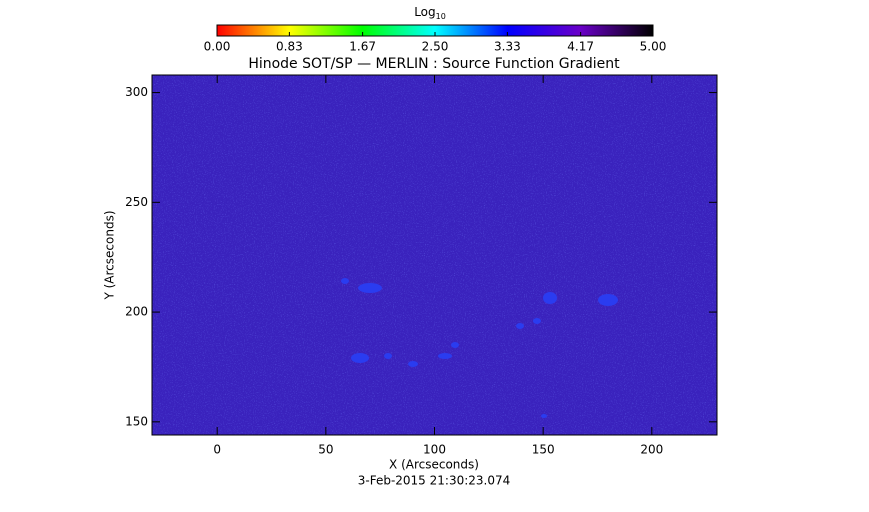 This screenshot has height=512, width=869. I want to click on colorbar-tick-label: 0.00, so click(217, 47).